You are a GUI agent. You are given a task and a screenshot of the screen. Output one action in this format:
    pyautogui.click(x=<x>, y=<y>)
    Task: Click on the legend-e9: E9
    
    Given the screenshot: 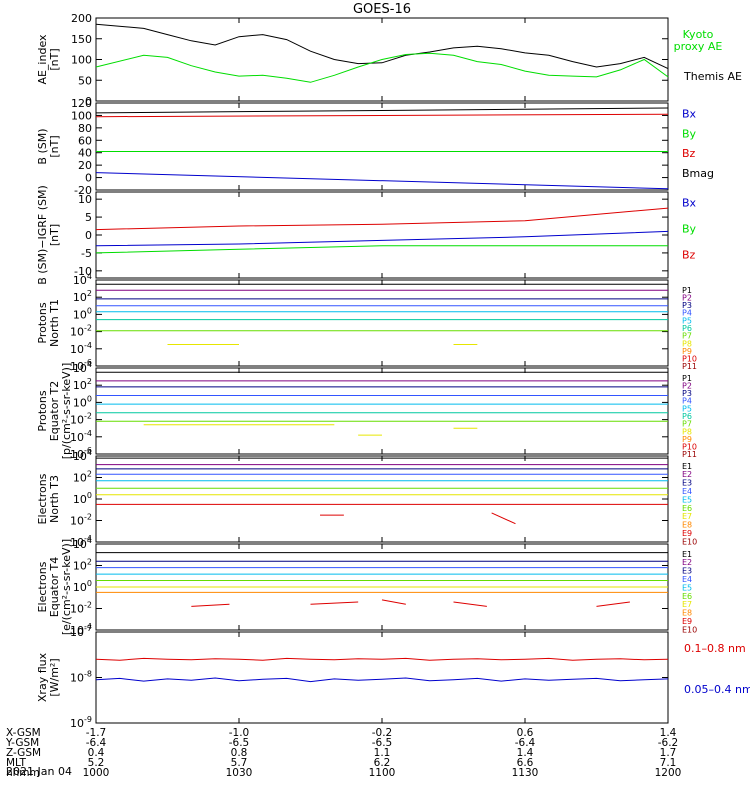 What is the action you would take?
    pyautogui.click(x=687, y=621)
    